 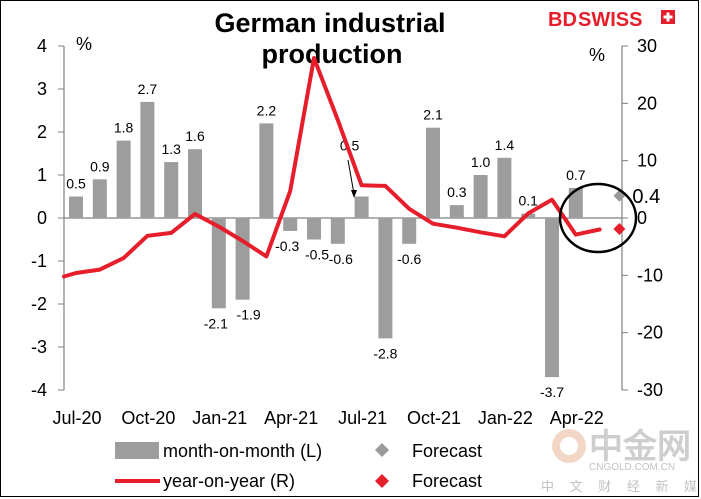 I want to click on legend-forecast-red-diamond-icon, so click(x=382, y=481).